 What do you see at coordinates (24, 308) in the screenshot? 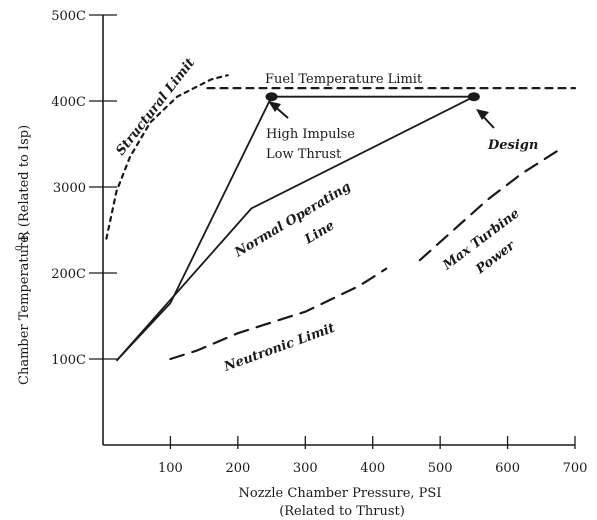
I see `y-axis-label: Chamber Temperature,` at bounding box center [24, 308].